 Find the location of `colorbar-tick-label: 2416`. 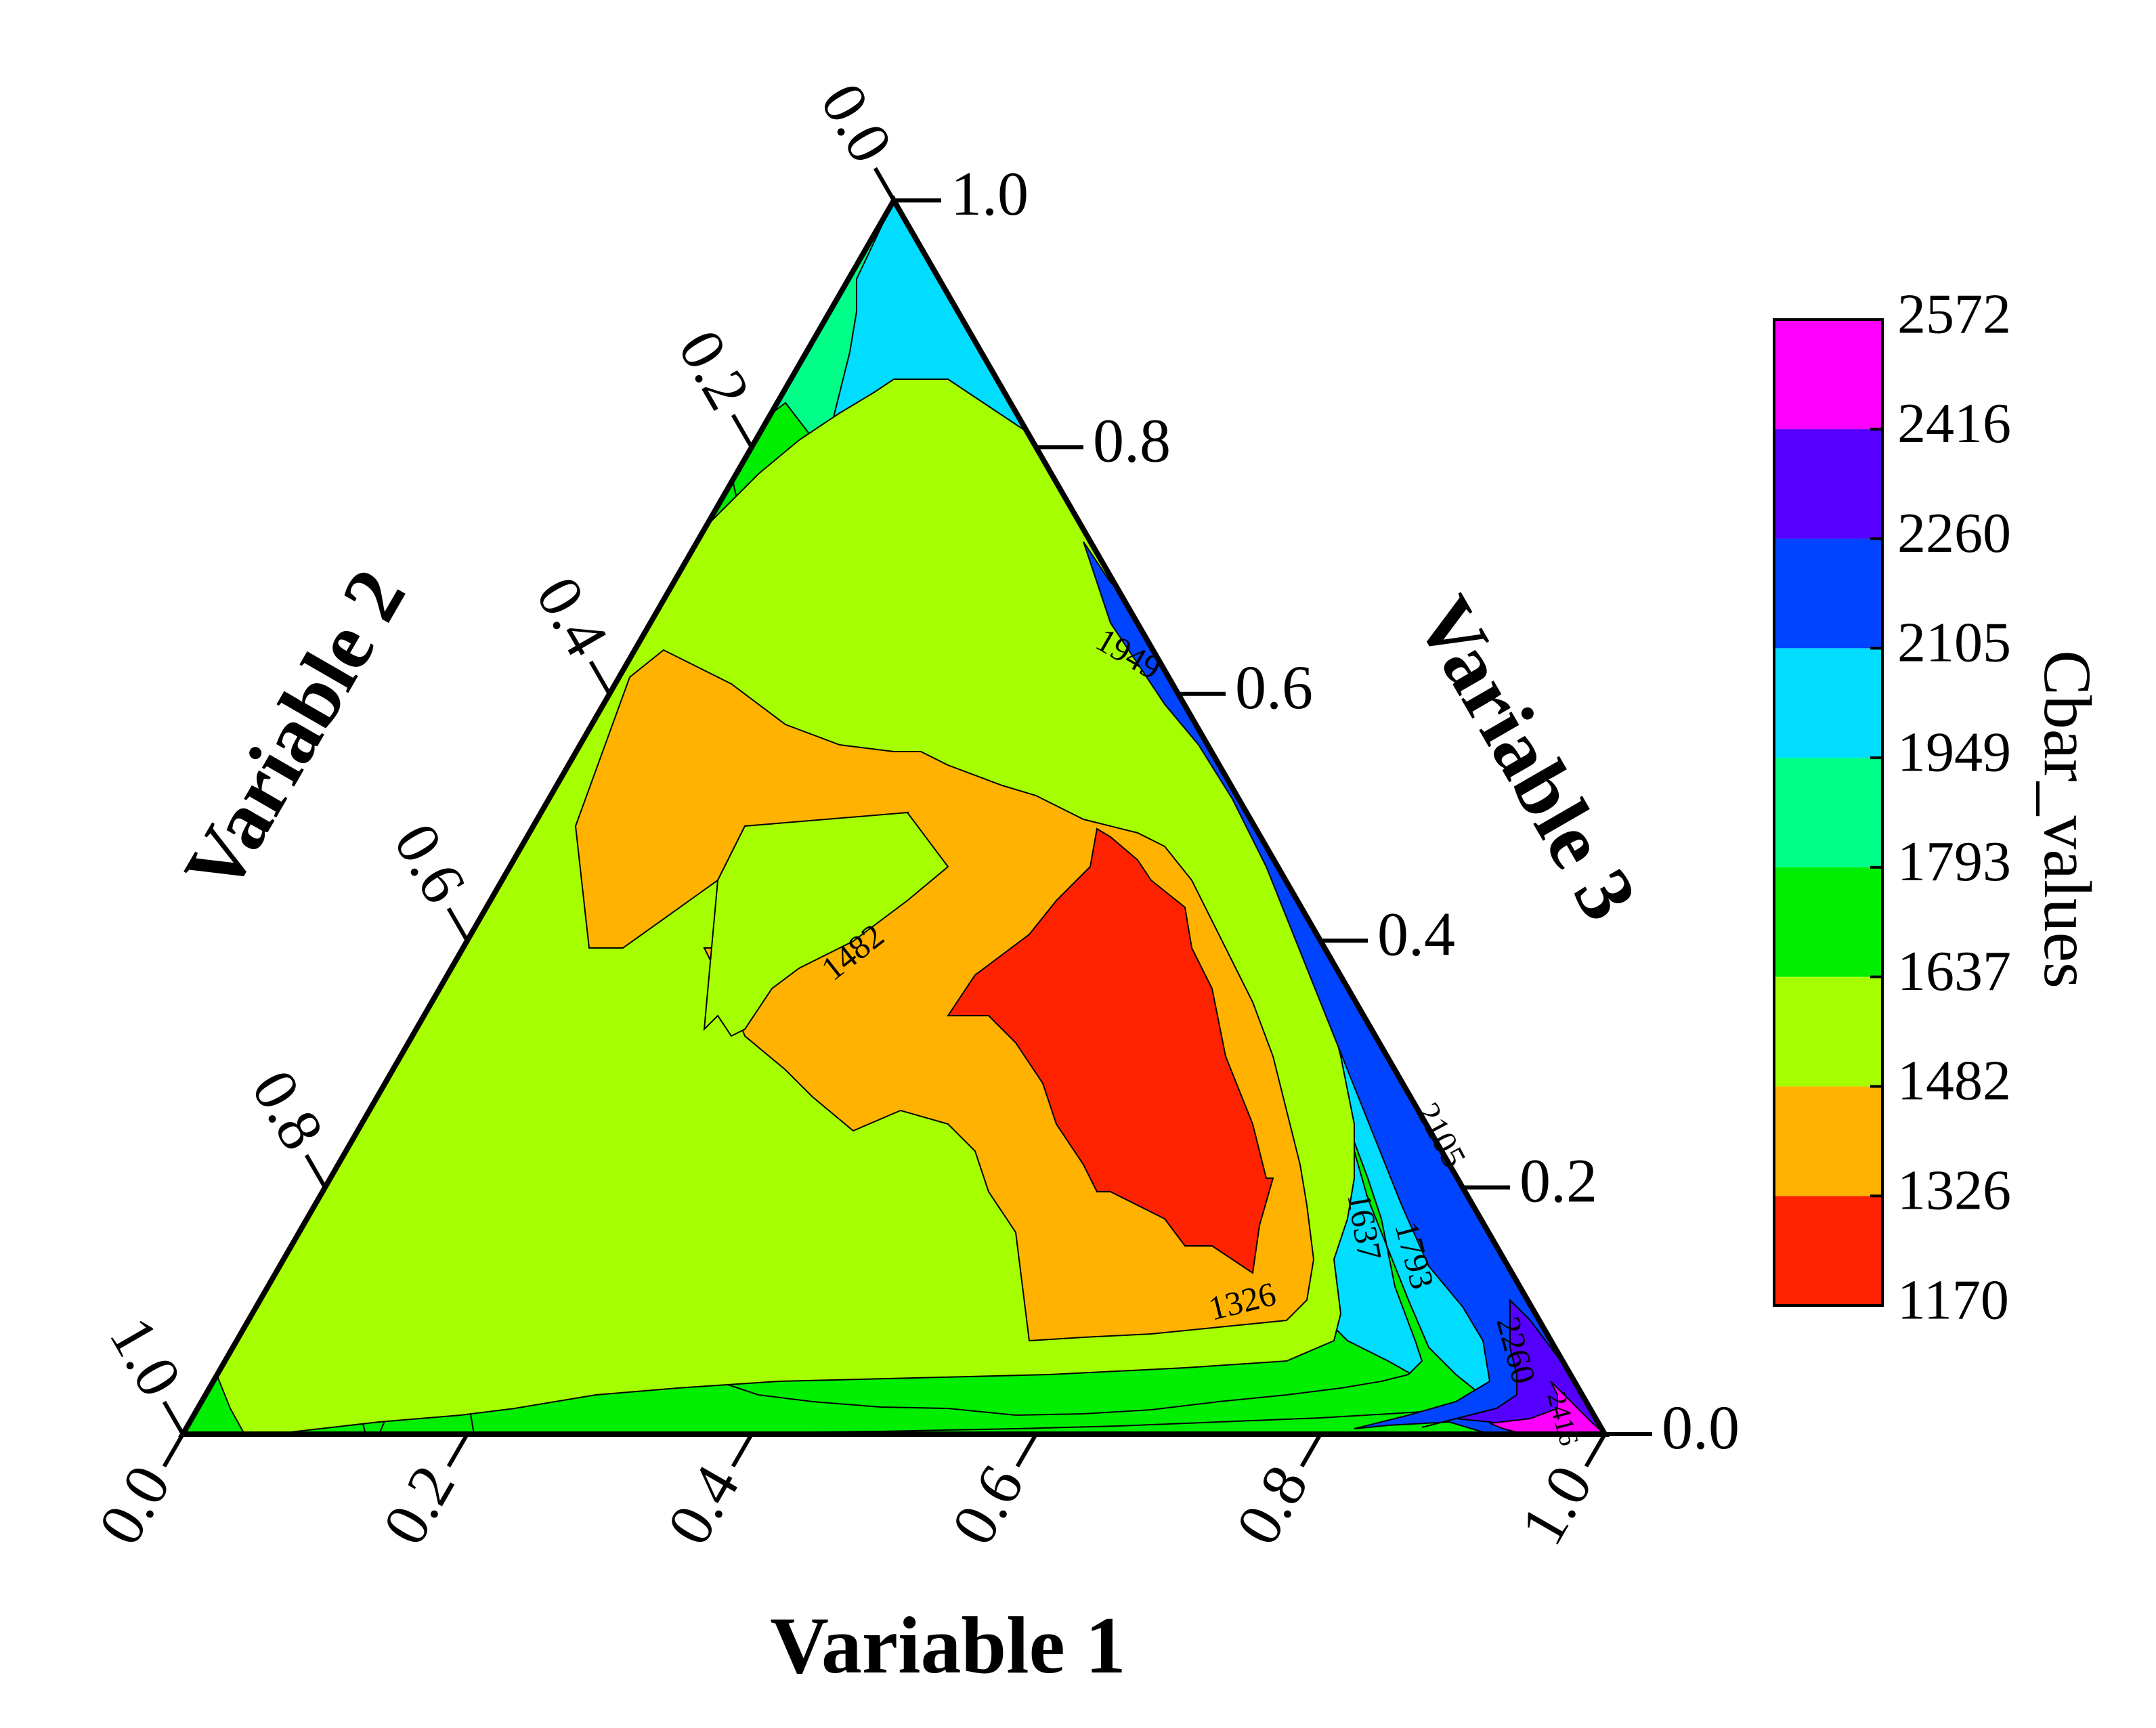

colorbar-tick-label: 2416 is located at coordinates (1954, 423).